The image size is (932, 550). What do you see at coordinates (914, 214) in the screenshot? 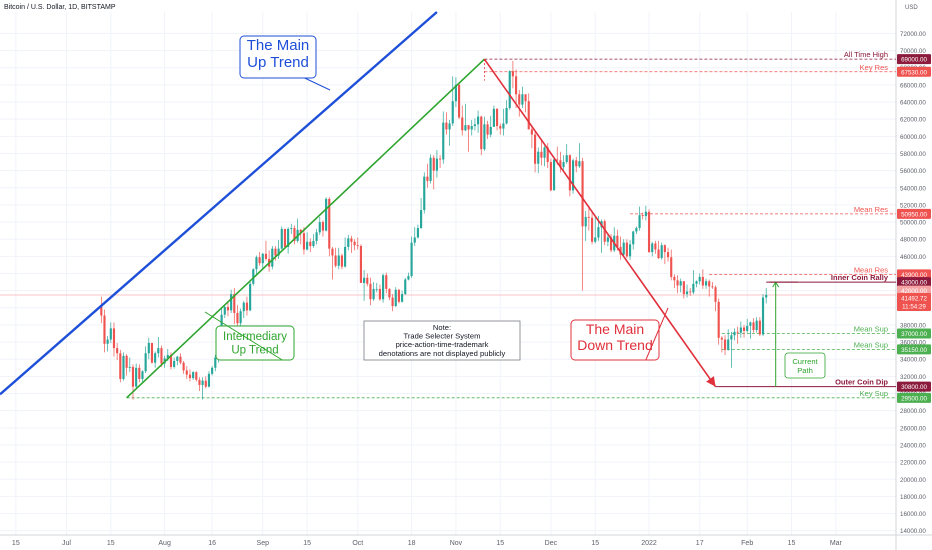
I see `level-price-tag-text: 50950.00` at bounding box center [914, 214].